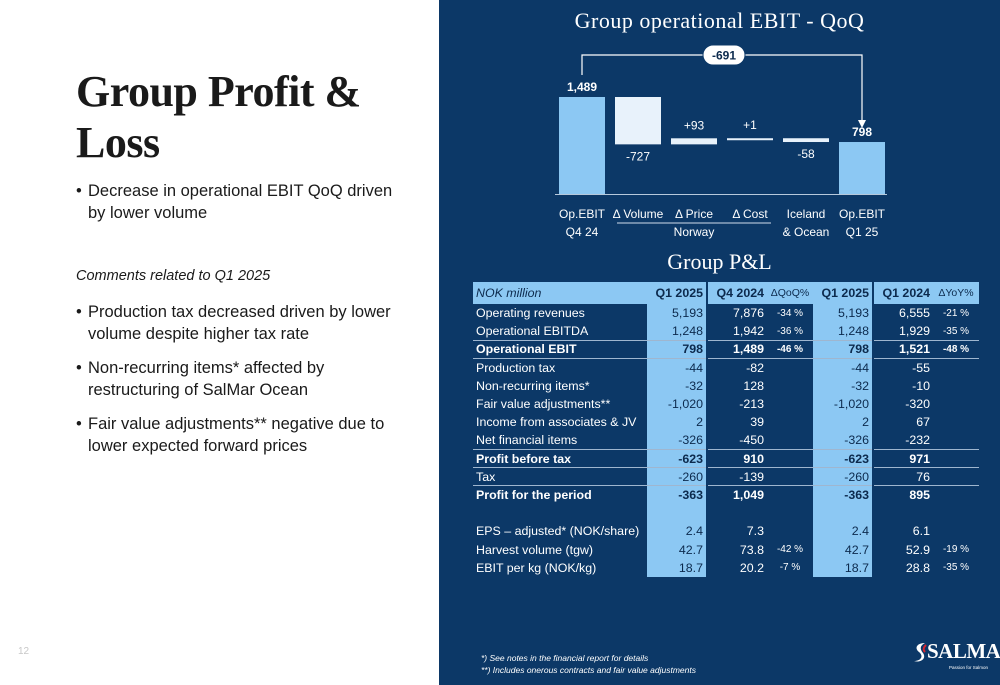 Image resolution: width=1000 pixels, height=685 pixels. I want to click on cell-value: 6.1, so click(921, 531).